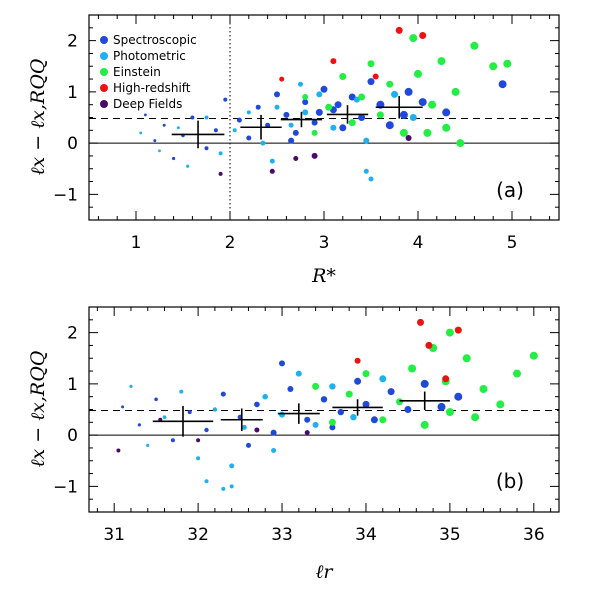 This screenshot has height=595, width=595. What do you see at coordinates (152, 88) in the screenshot?
I see `legend-label: High-redshift` at bounding box center [152, 88].